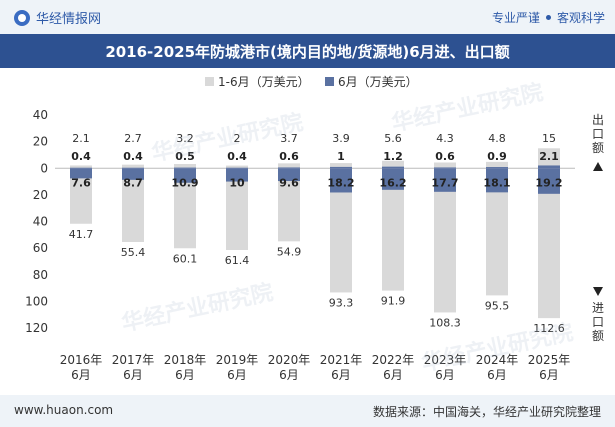 This screenshot has width=615, height=427. What do you see at coordinates (392, 182) in the screenshot?
I see `data-label-june-import: 16.2` at bounding box center [392, 182].